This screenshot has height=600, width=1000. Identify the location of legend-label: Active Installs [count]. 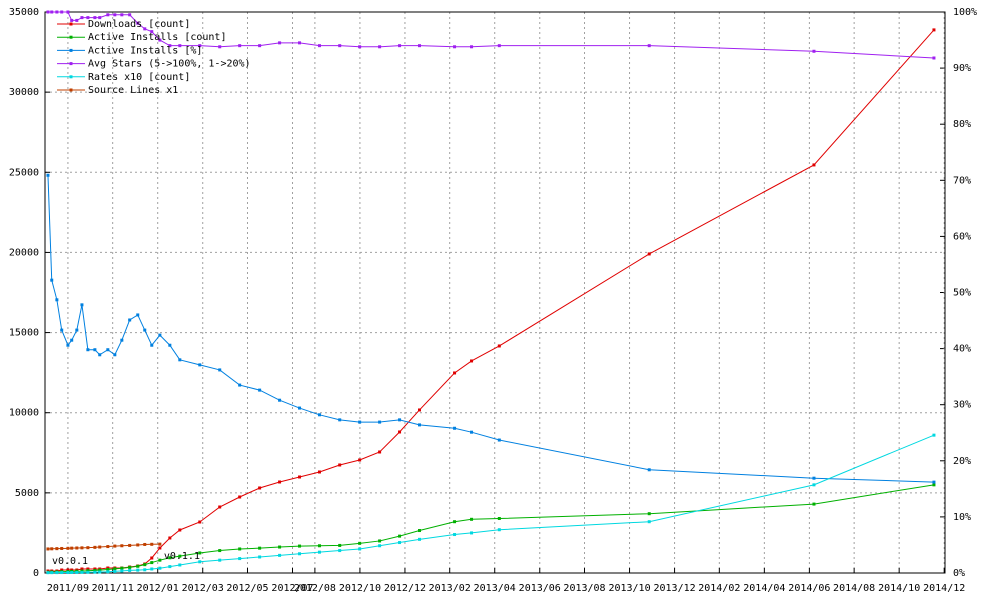
(157, 37).